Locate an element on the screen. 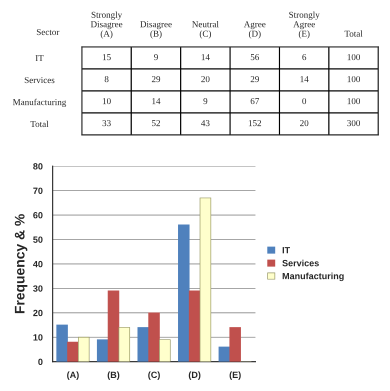 This screenshot has width=390, height=391. x-tick-label: (D) is located at coordinates (194, 375).